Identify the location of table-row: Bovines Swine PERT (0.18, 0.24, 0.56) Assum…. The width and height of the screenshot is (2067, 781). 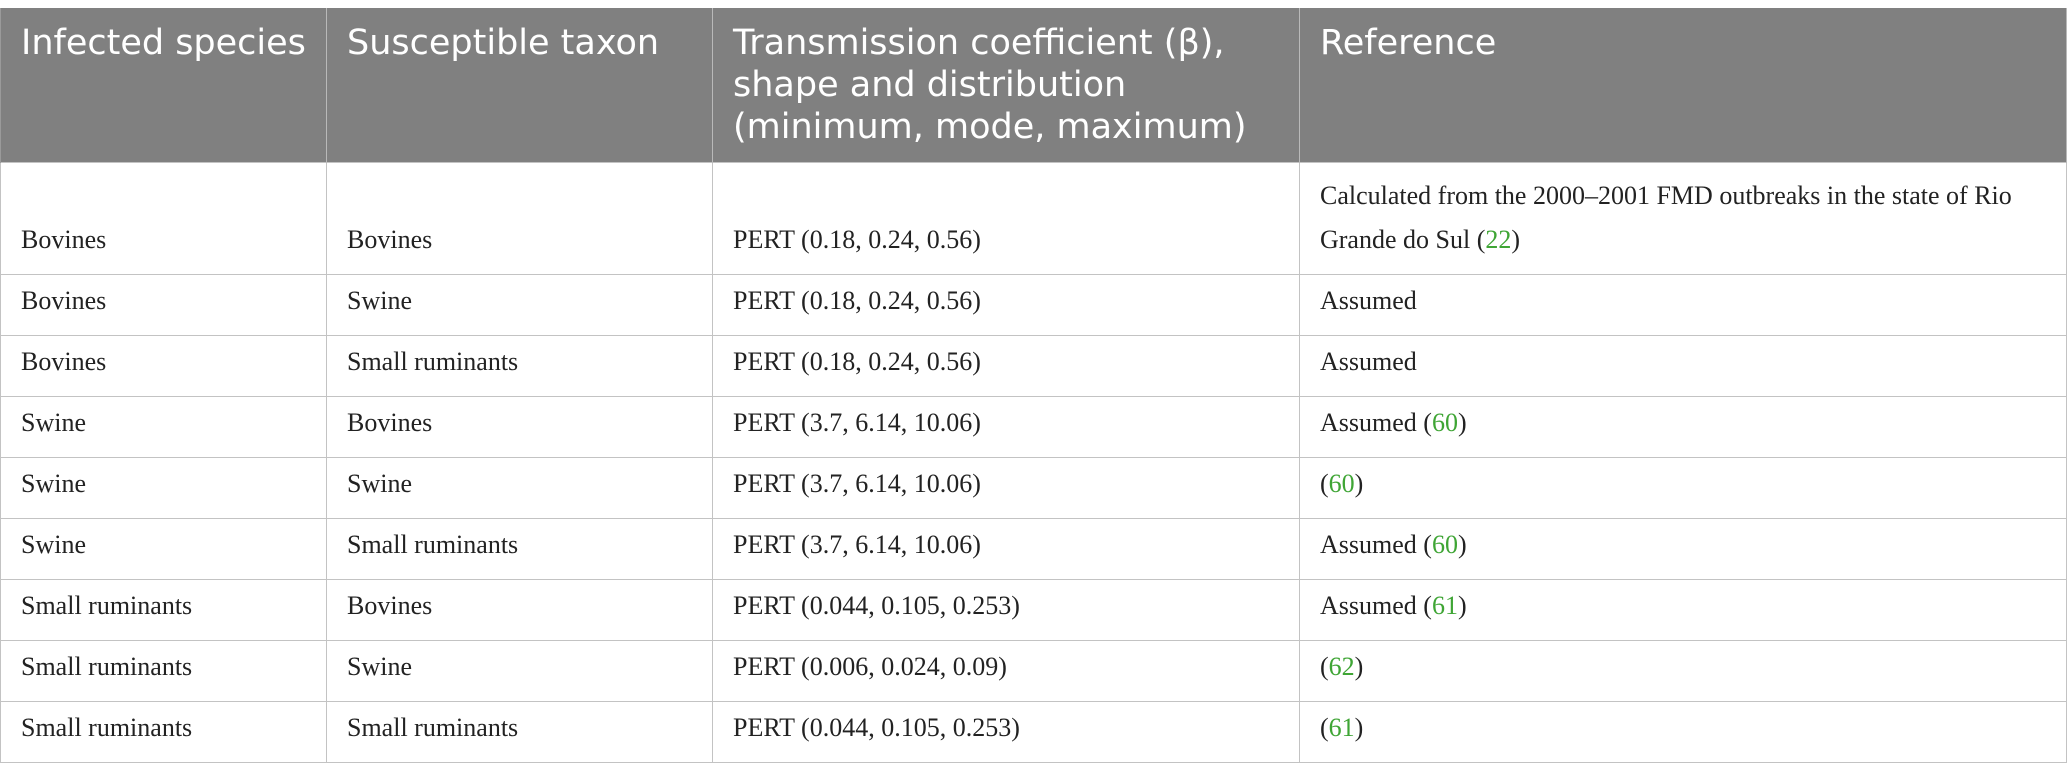
(1033, 305).